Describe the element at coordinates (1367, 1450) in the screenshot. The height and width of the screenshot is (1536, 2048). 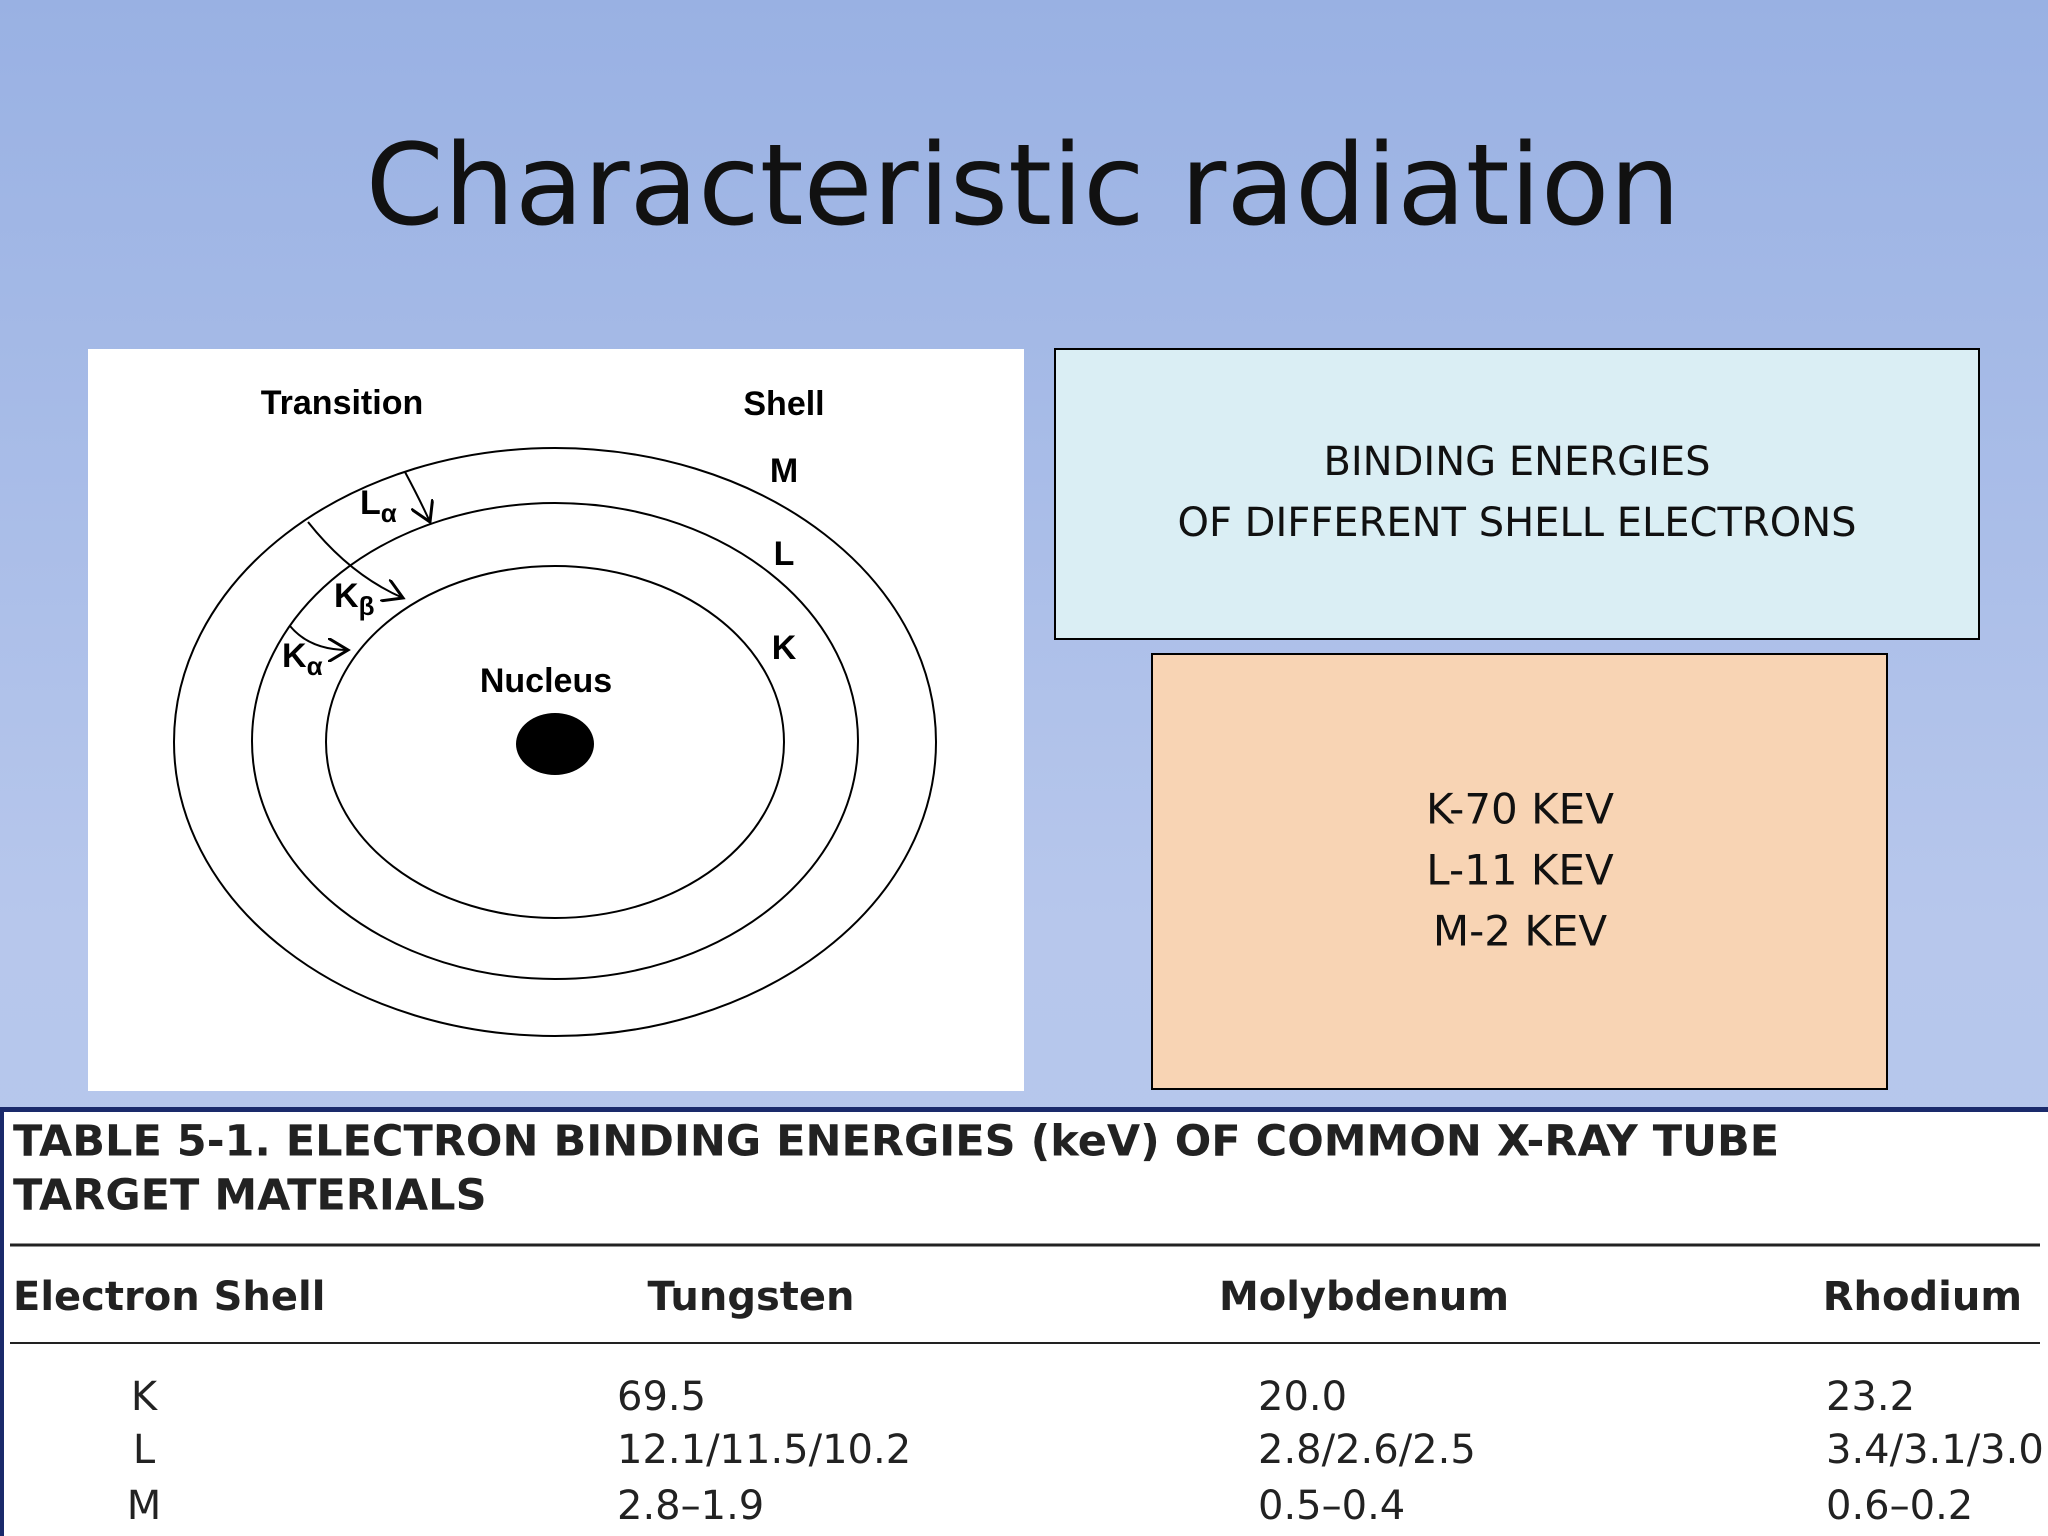
I see `table-cell: 2.8/2.6/2.5` at that location.